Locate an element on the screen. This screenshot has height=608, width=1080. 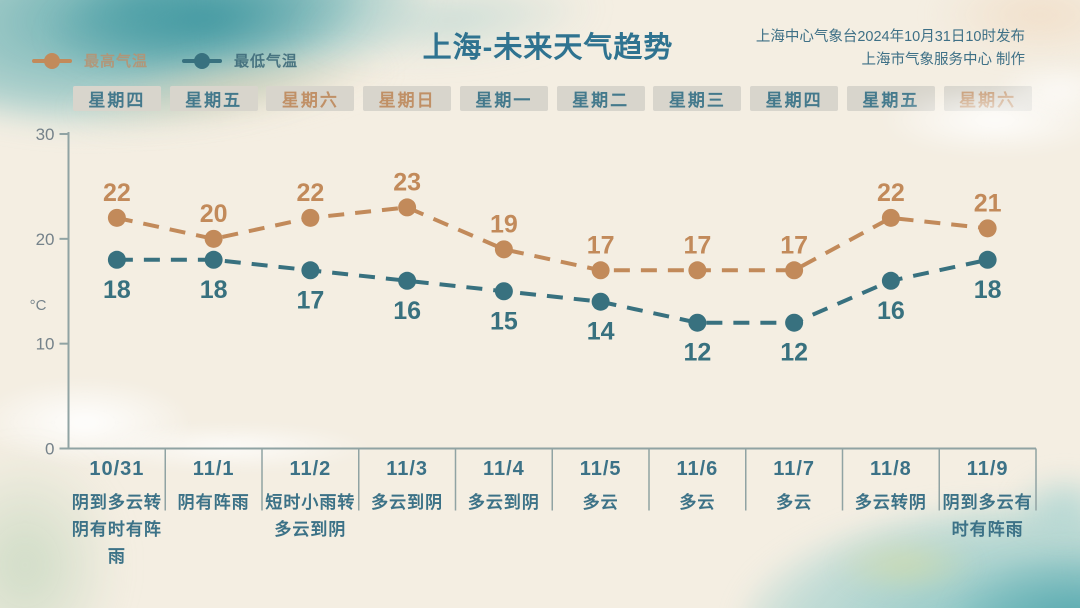
weekday-badge-11-6: 星期三 is located at coordinates (697, 98).